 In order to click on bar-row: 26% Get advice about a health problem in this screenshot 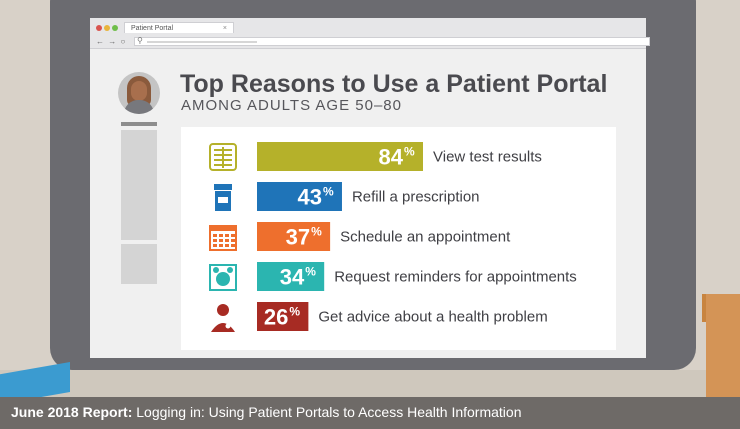, I will do `click(379, 317)`.